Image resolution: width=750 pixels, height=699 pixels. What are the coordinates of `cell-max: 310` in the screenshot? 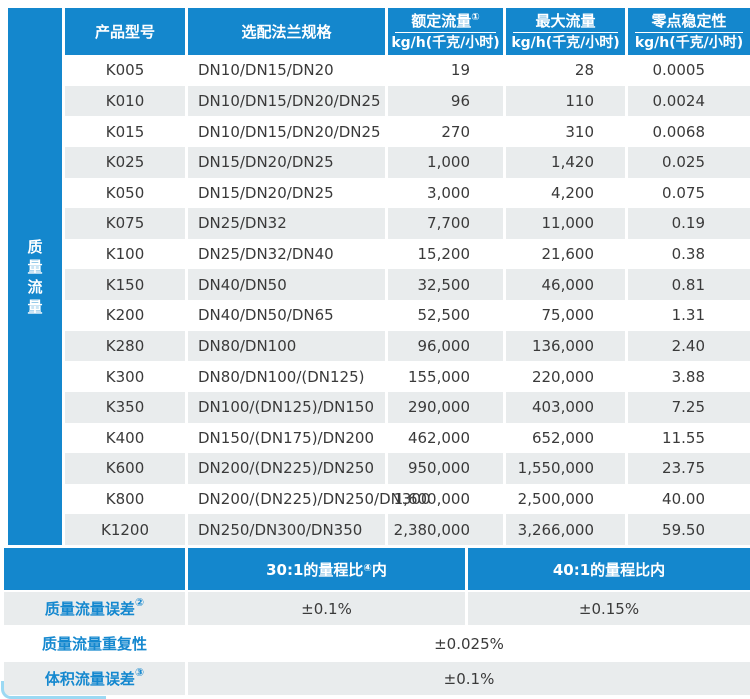 It's located at (579, 131).